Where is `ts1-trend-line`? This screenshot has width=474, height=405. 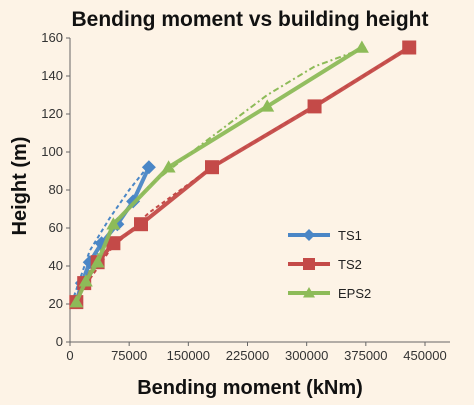
ts1-trend-line is located at coordinates (111, 230).